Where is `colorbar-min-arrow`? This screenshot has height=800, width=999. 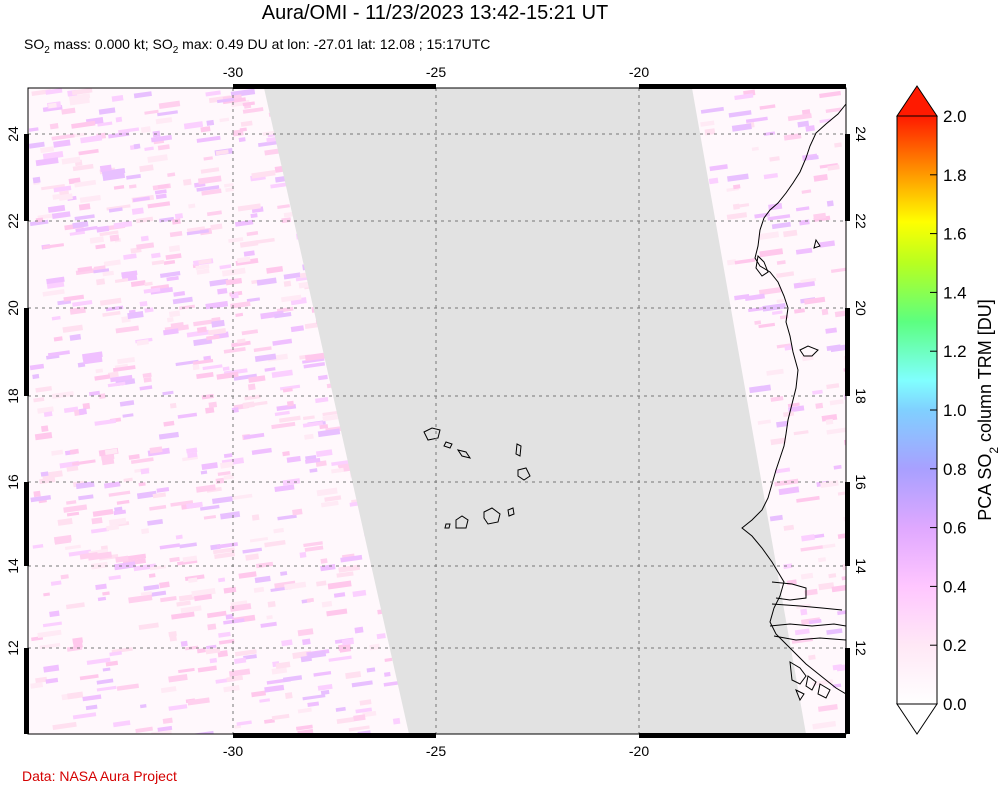 colorbar-min-arrow is located at coordinates (917, 719).